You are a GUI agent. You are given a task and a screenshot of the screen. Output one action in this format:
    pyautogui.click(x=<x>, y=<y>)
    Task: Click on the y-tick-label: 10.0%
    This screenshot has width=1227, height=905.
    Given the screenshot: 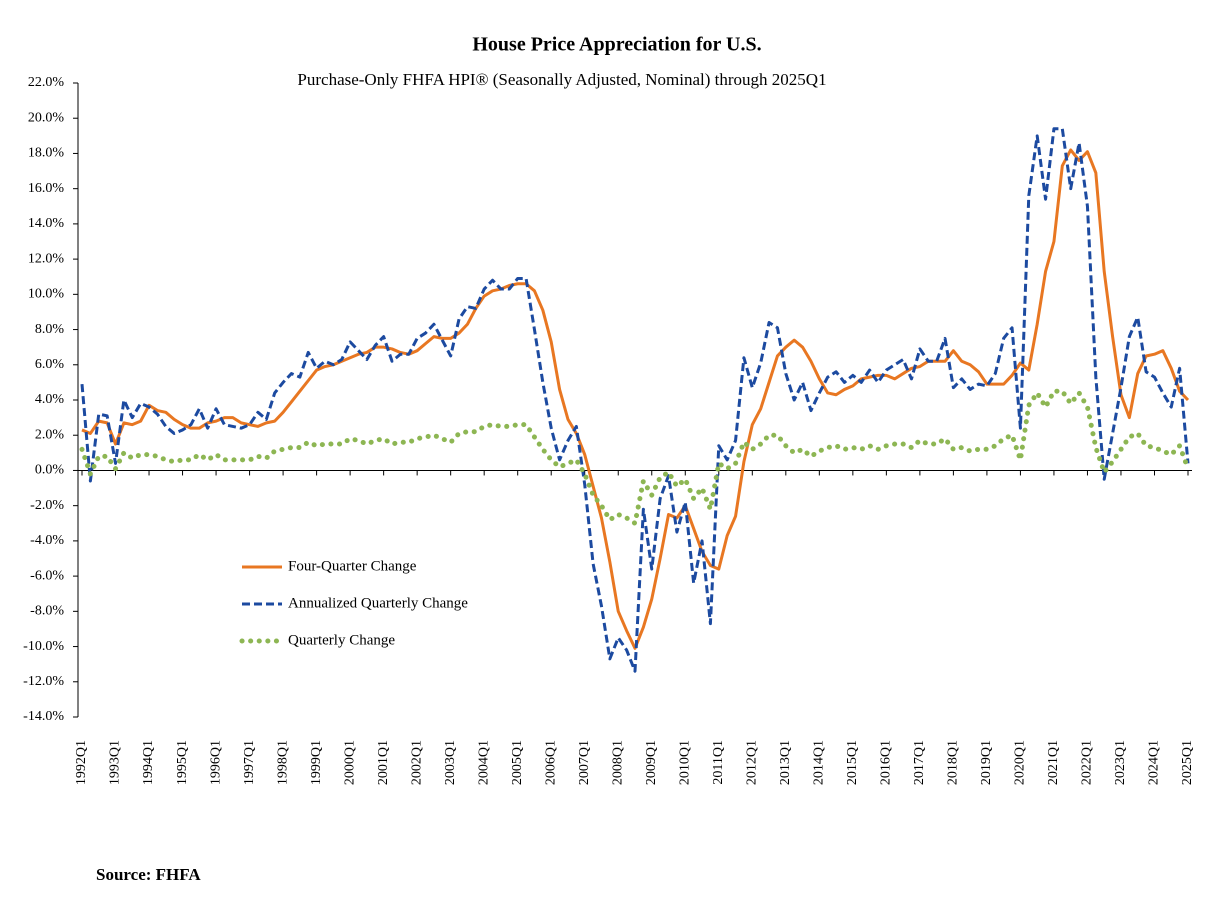 What is the action you would take?
    pyautogui.click(x=46, y=294)
    